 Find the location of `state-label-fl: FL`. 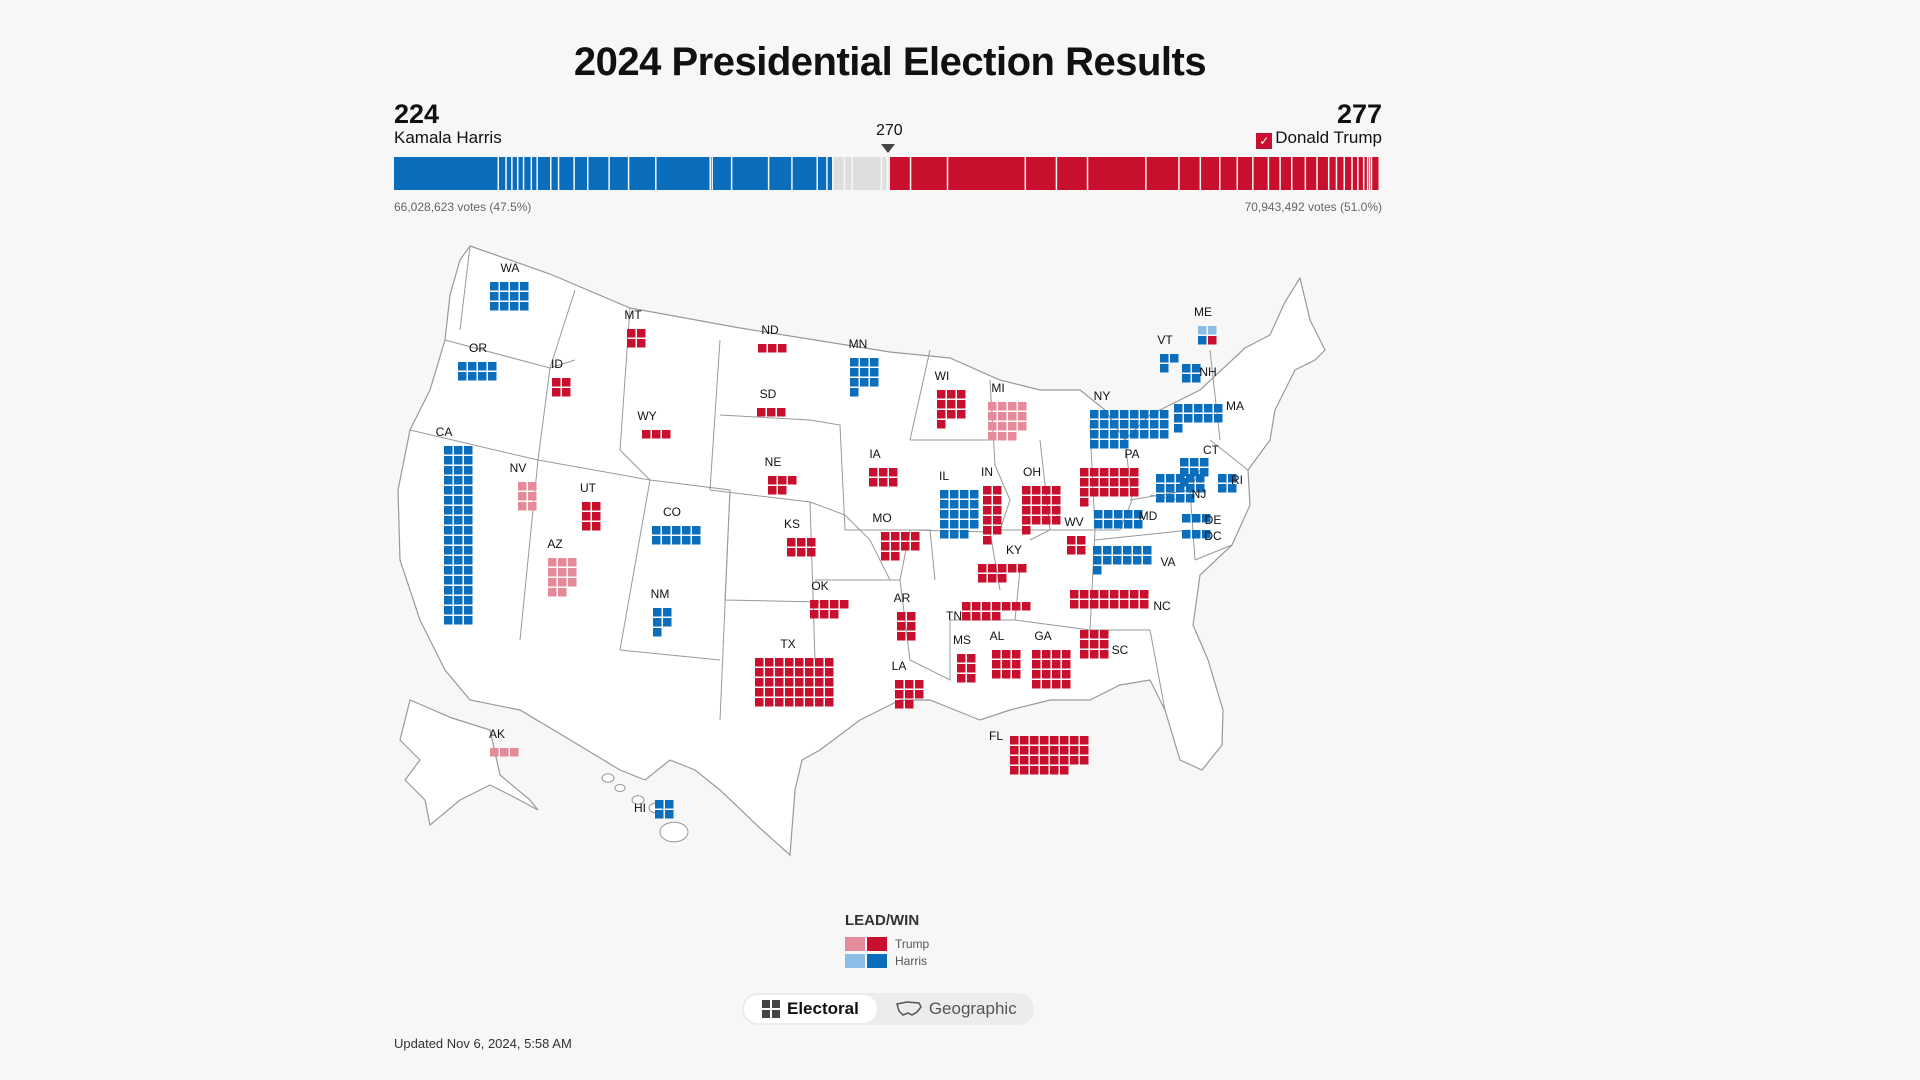

state-label-fl: FL is located at coordinates (996, 736).